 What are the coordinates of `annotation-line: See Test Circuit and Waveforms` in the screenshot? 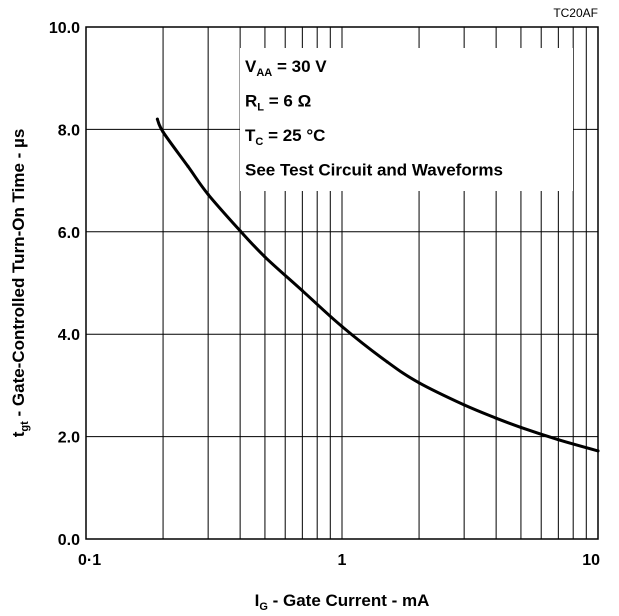 It's located at (374, 170).